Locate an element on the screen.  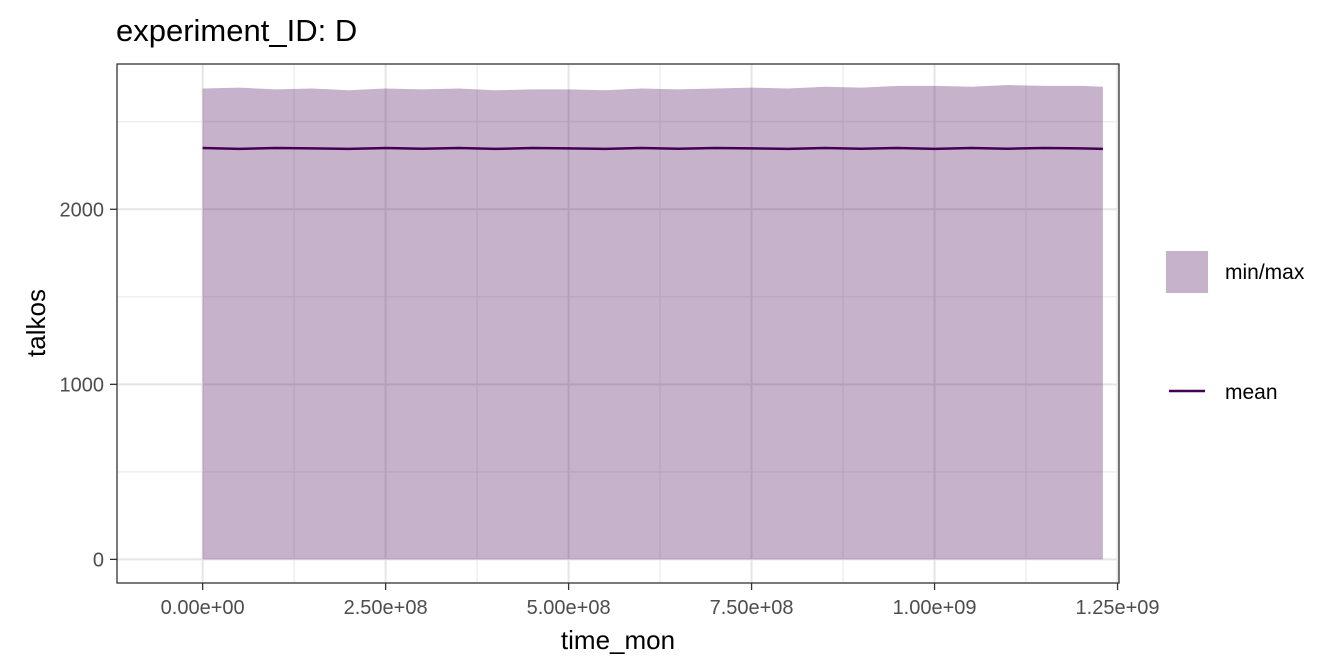
chart-title: experiment_ID: D is located at coordinates (236, 30).